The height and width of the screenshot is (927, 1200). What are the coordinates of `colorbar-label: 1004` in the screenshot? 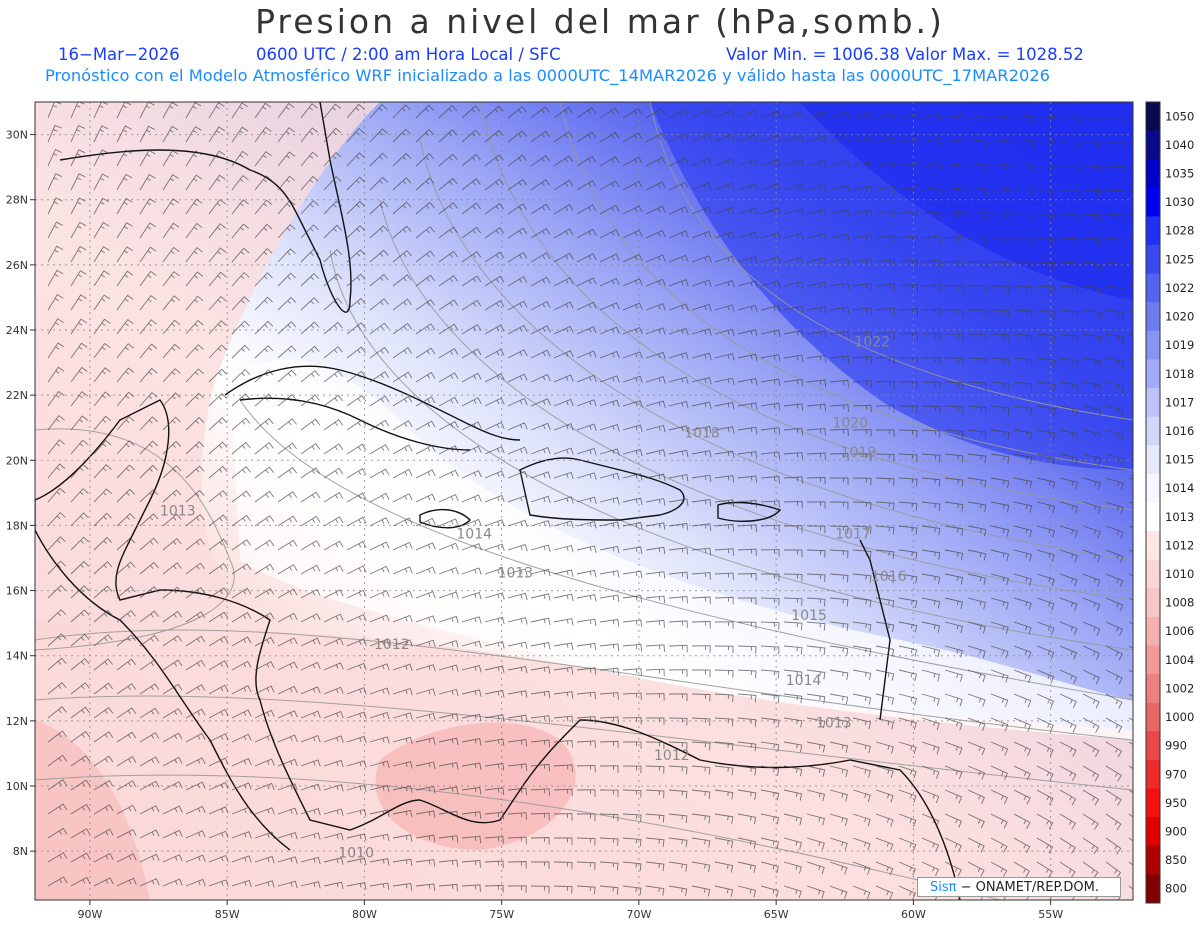 It's located at (1179, 660).